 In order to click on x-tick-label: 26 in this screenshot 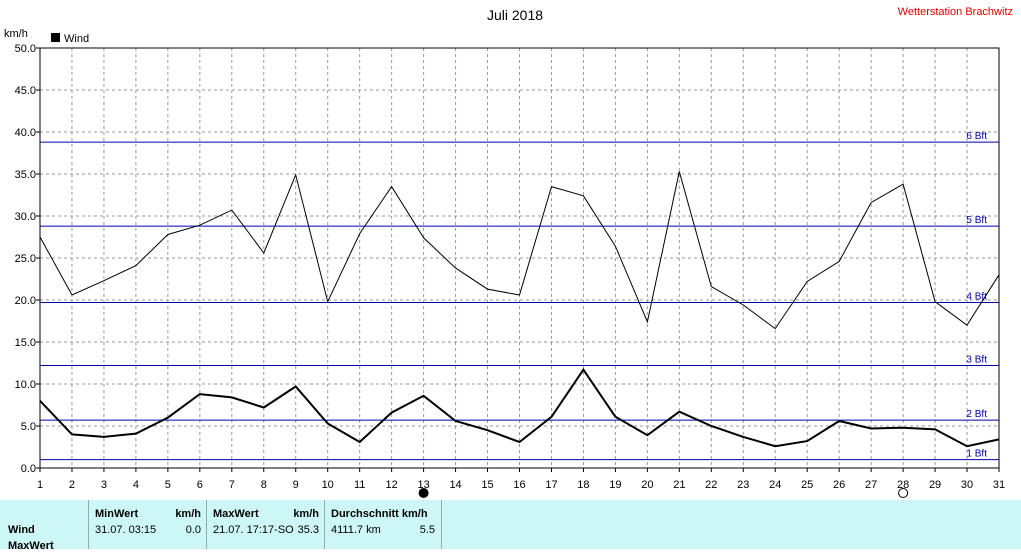, I will do `click(839, 485)`.